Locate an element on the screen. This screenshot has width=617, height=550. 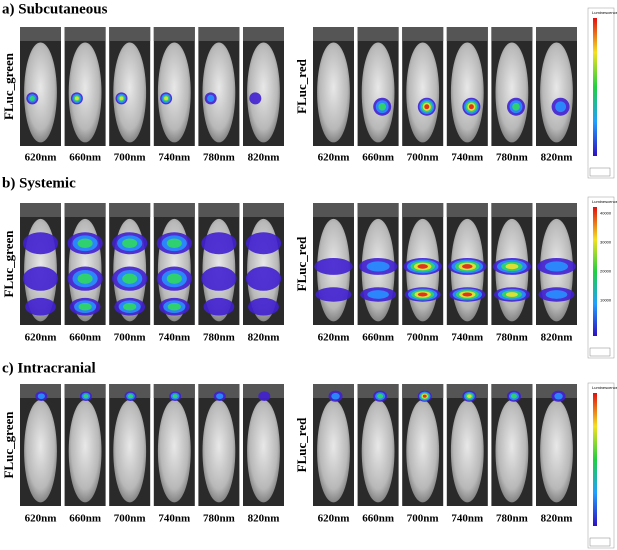
panel-title: c) Intracranial is located at coordinates (49, 368).